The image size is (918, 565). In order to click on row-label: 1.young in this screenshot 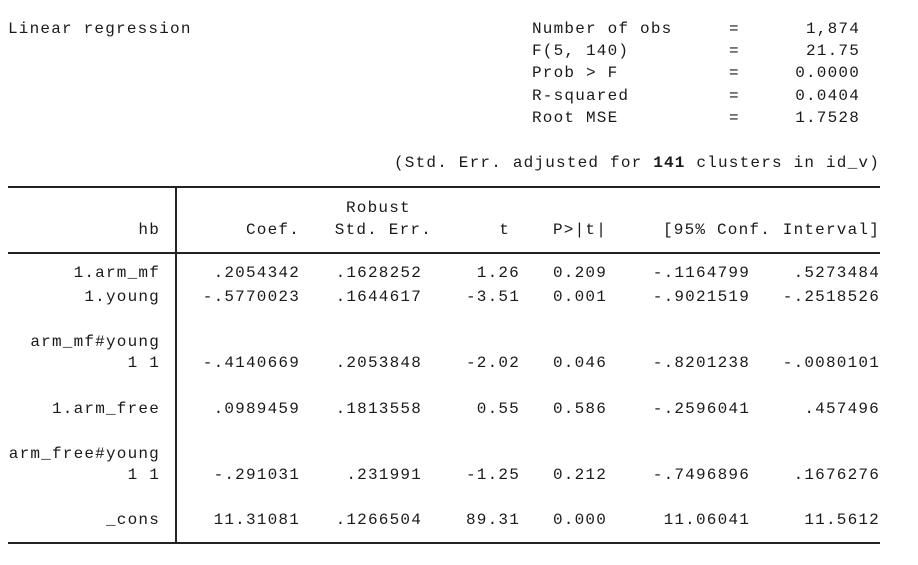, I will do `click(122, 297)`.